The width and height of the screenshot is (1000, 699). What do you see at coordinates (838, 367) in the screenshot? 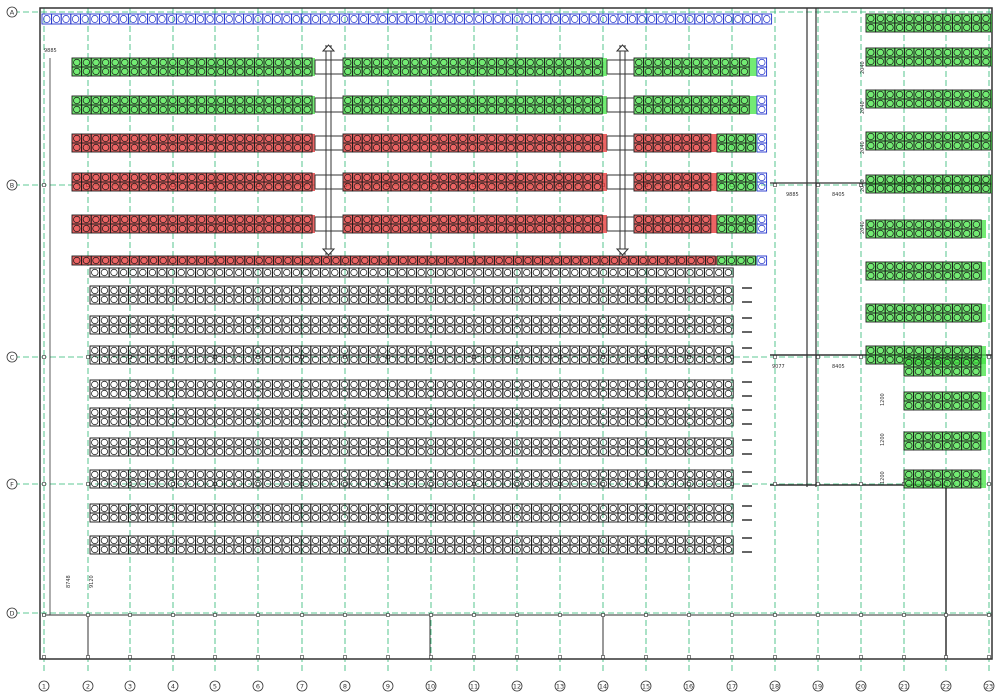
I see `dimension-label: 8405` at bounding box center [838, 367].